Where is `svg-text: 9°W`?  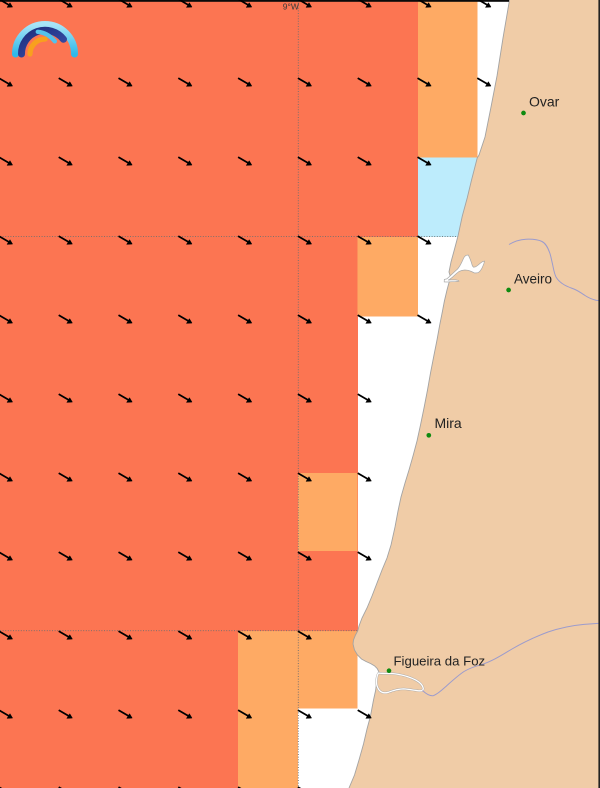
svg-text: 9°W is located at coordinates (291, 7).